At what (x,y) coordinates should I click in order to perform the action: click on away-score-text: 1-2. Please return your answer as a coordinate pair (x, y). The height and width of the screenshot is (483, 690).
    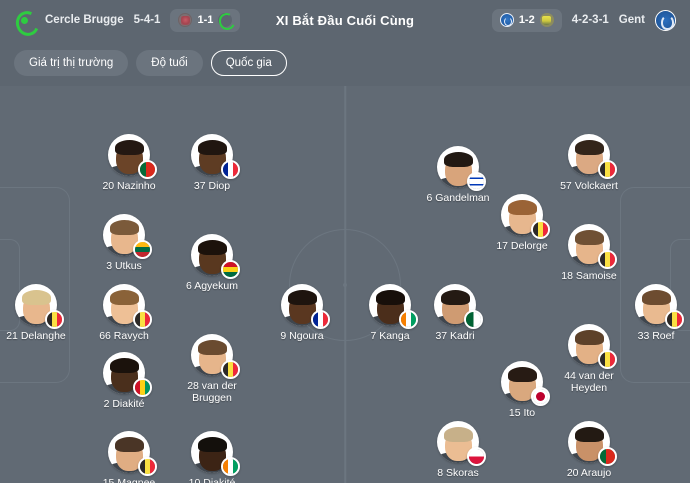
    Looking at the image, I should click on (526, 20).